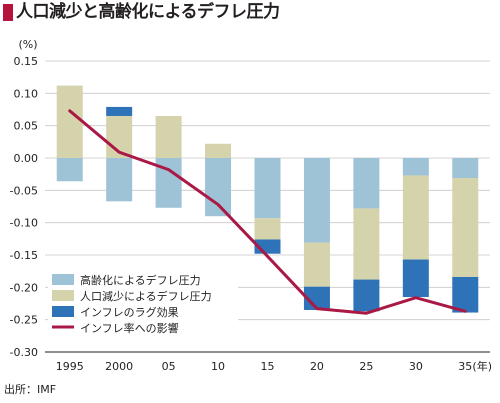 The width and height of the screenshot is (500, 403). What do you see at coordinates (26, 126) in the screenshot?
I see `y-tick-label: 0.05` at bounding box center [26, 126].